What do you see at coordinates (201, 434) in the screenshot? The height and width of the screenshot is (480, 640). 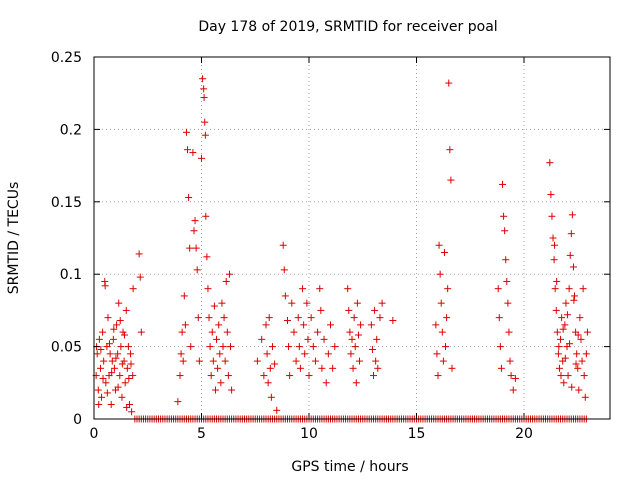 I see `x-tick-label: 5` at bounding box center [201, 434].